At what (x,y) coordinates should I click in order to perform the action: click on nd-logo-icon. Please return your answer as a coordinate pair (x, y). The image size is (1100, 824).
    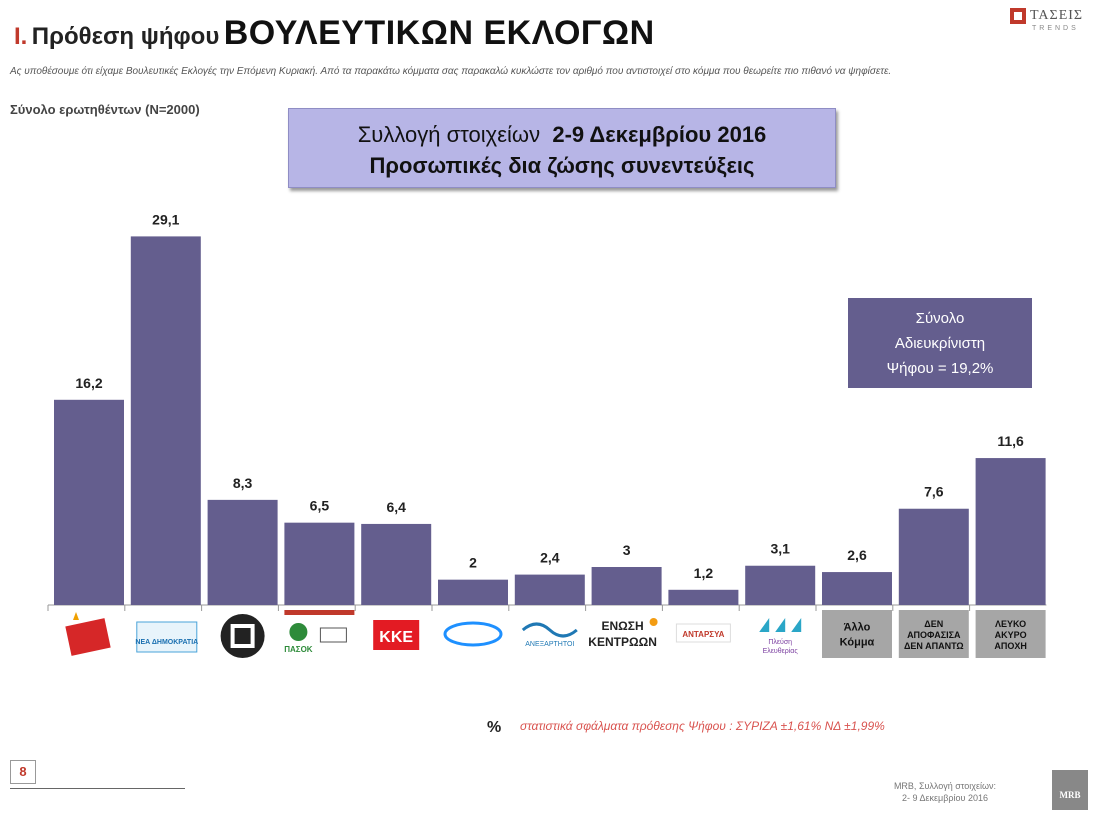
    Looking at the image, I should click on (167, 637).